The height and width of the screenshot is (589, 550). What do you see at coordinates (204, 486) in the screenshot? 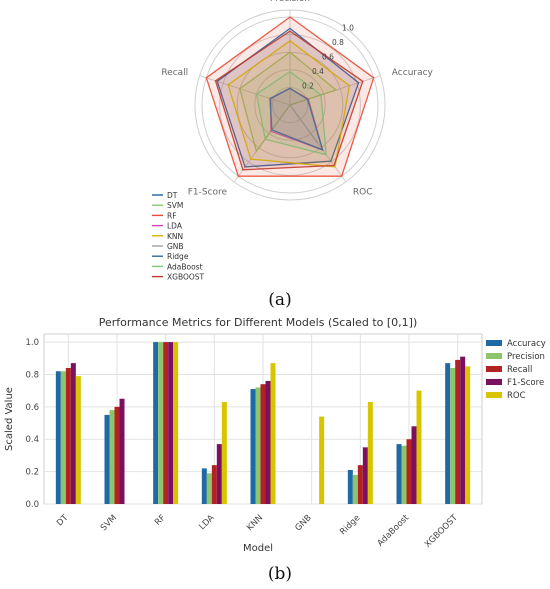
I see `bar-lda-accuracy` at bounding box center [204, 486].